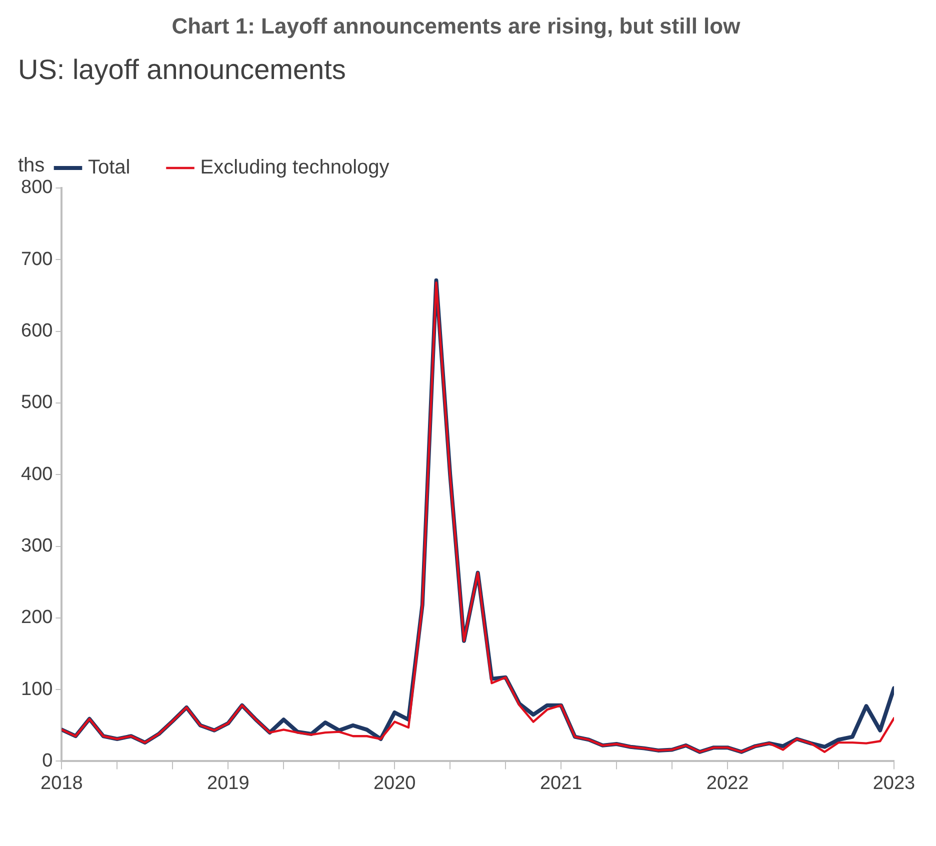 The width and height of the screenshot is (936, 846). What do you see at coordinates (37, 545) in the screenshot?
I see `y-tick-label: 300` at bounding box center [37, 545].